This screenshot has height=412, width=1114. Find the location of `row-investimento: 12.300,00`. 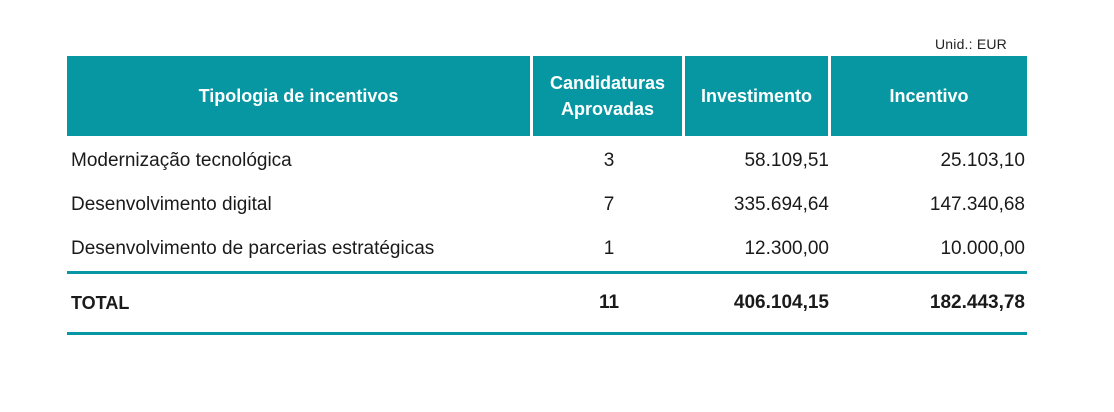

row-investimento: 12.300,00 is located at coordinates (758, 250).